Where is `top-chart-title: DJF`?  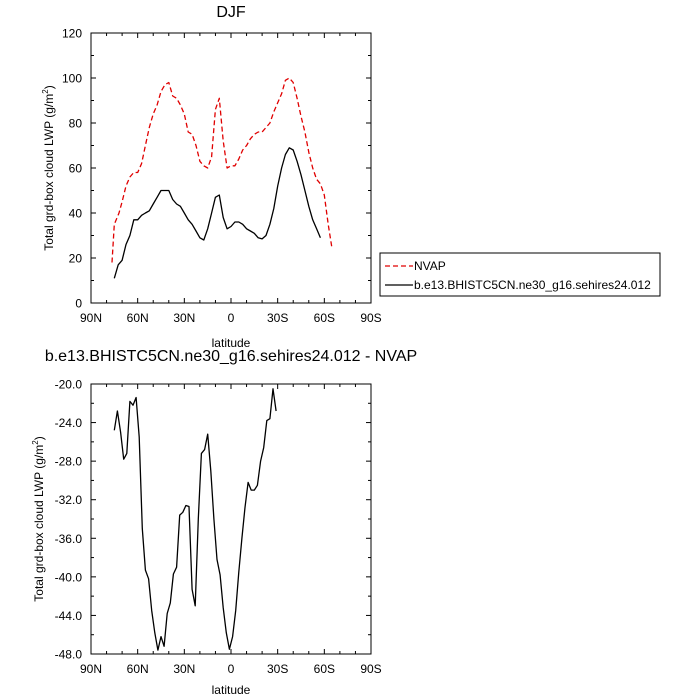
top-chart-title: DJF is located at coordinates (231, 12).